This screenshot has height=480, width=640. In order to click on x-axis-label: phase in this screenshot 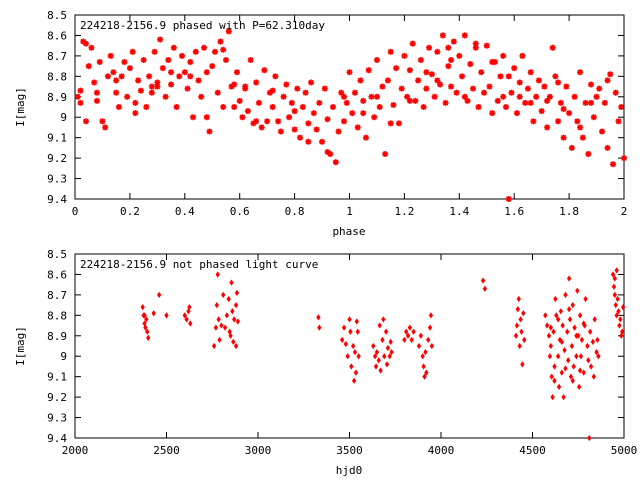, I will do `click(348, 231)`.